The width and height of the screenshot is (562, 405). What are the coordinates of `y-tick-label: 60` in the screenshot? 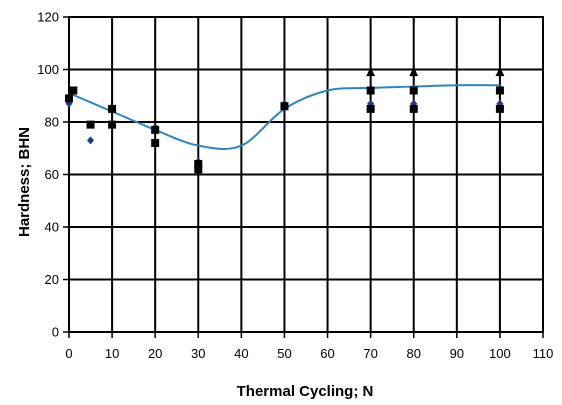 It's located at (52, 174).